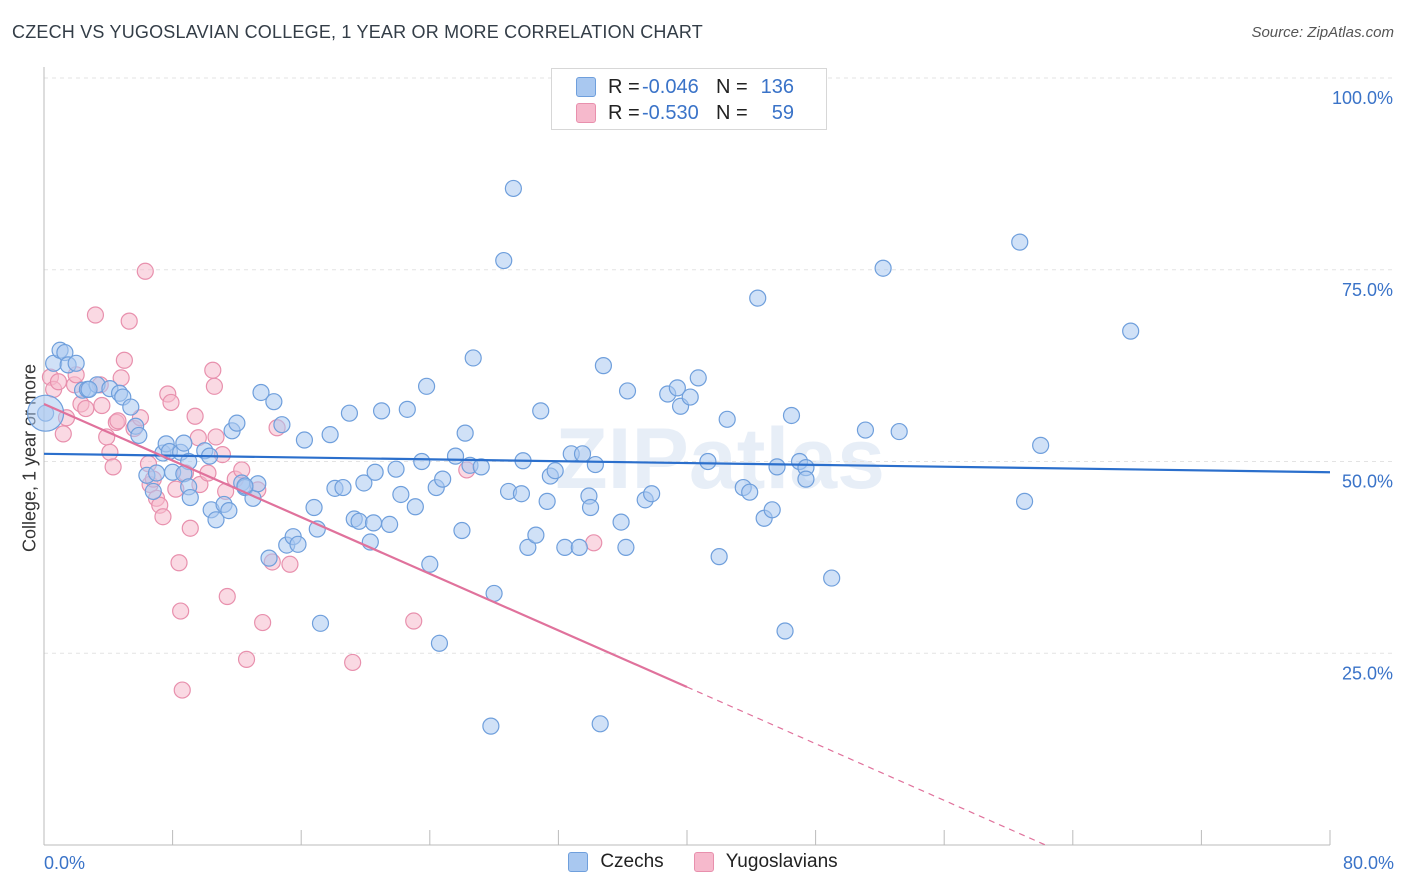 The width and height of the screenshot is (1406, 892). I want to click on x-tick-min: 0.0%, so click(65, 863).